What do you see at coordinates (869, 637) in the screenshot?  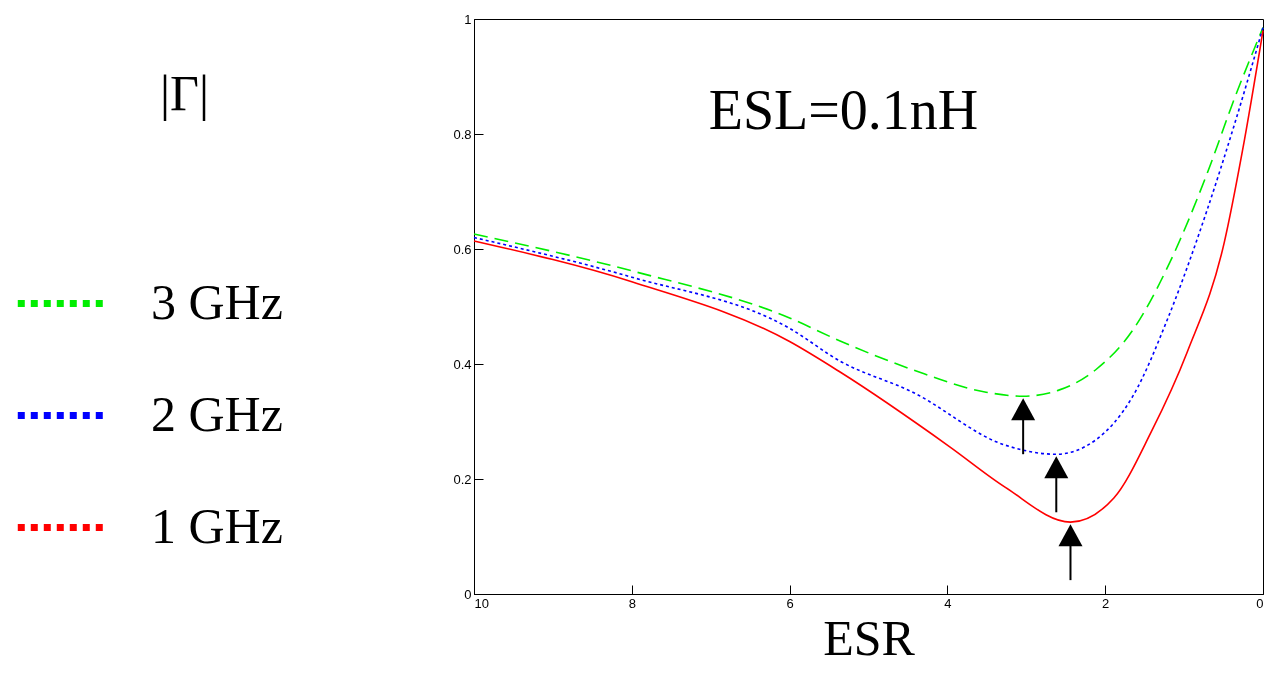 I see `x-axis-title: ESR` at bounding box center [869, 637].